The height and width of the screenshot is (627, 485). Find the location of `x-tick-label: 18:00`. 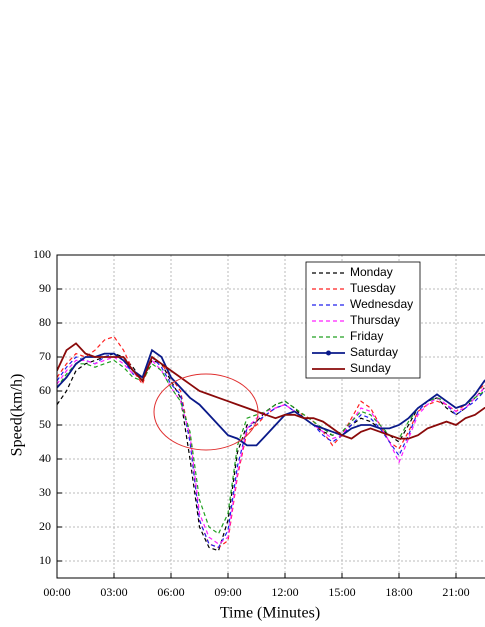

x-tick-label: 18:00 is located at coordinates (398, 592).